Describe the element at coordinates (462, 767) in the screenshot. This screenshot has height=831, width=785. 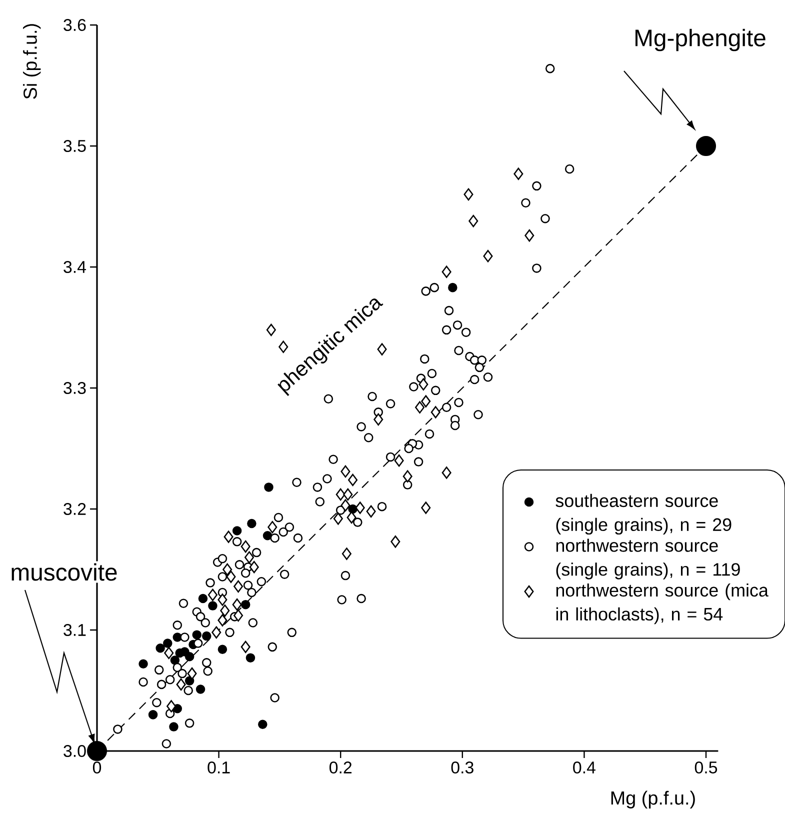
I see `x-tick-label: 0.3` at that location.